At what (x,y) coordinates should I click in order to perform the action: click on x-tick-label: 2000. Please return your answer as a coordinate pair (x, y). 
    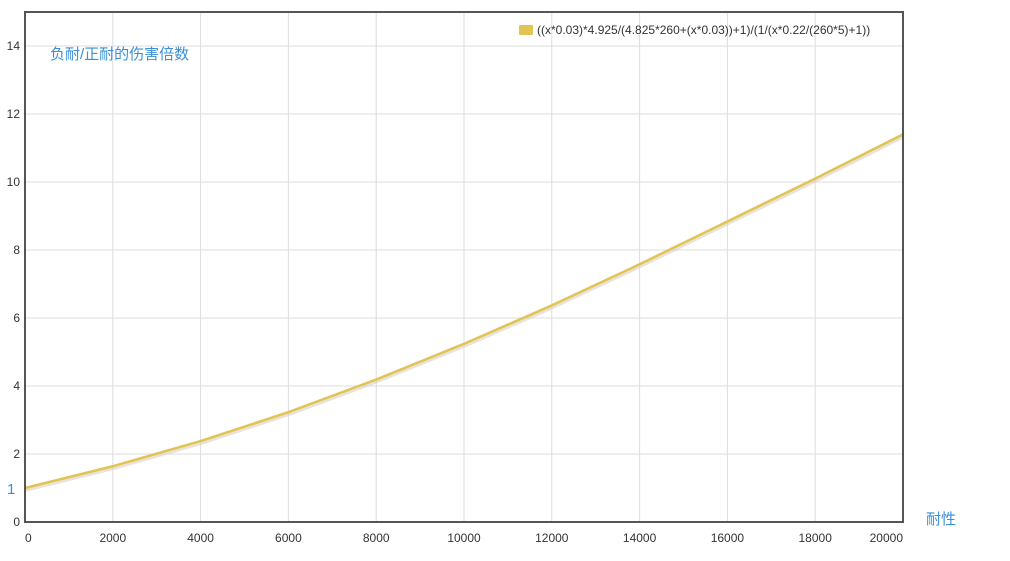
    Looking at the image, I should click on (112, 538).